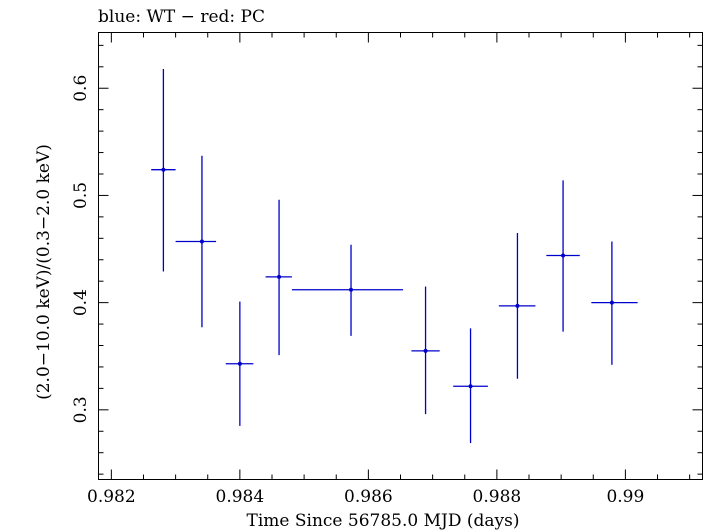 This screenshot has width=705, height=532. What do you see at coordinates (497, 497) in the screenshot?
I see `x-tick-label: 0.988` at bounding box center [497, 497].